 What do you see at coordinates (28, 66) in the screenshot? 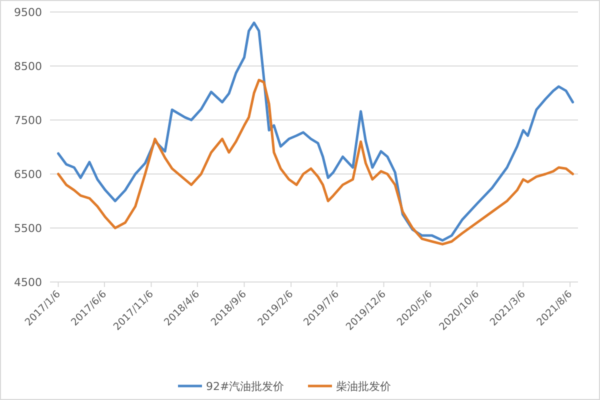
I see `y-tick-label: 8500` at bounding box center [28, 66].